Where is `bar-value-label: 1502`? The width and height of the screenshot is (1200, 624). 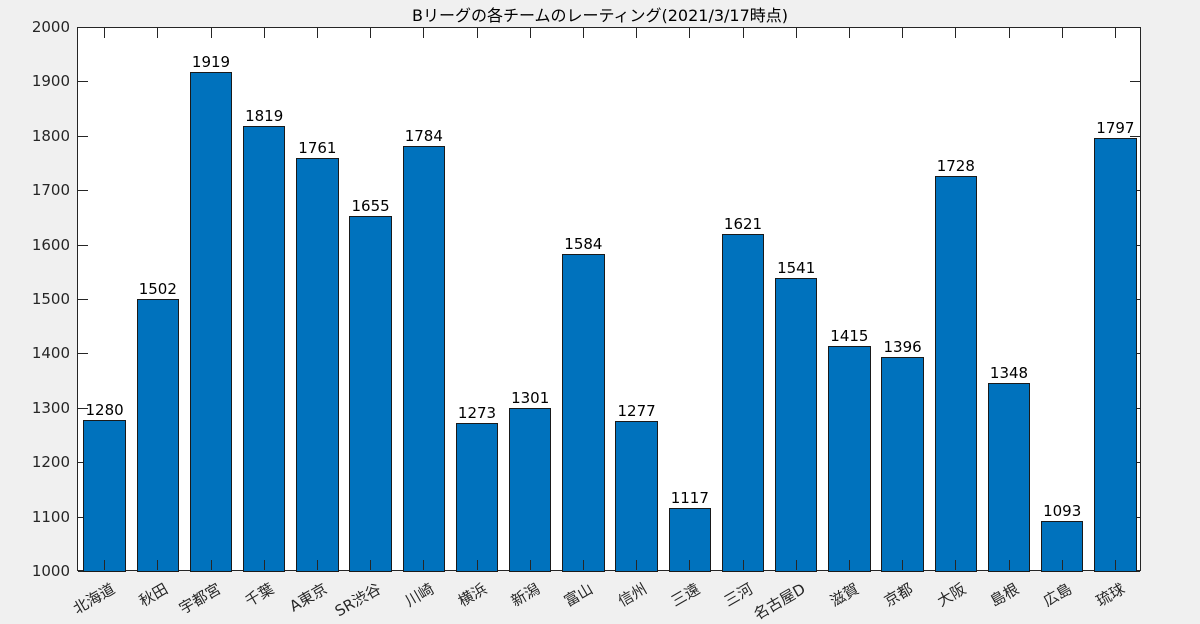
bar-value-label: 1502 is located at coordinates (157, 288).